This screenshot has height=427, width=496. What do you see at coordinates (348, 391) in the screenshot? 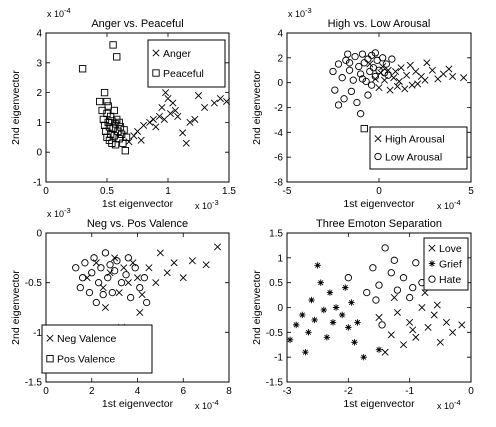
I see `x-tick-label: -2` at bounding box center [348, 391].